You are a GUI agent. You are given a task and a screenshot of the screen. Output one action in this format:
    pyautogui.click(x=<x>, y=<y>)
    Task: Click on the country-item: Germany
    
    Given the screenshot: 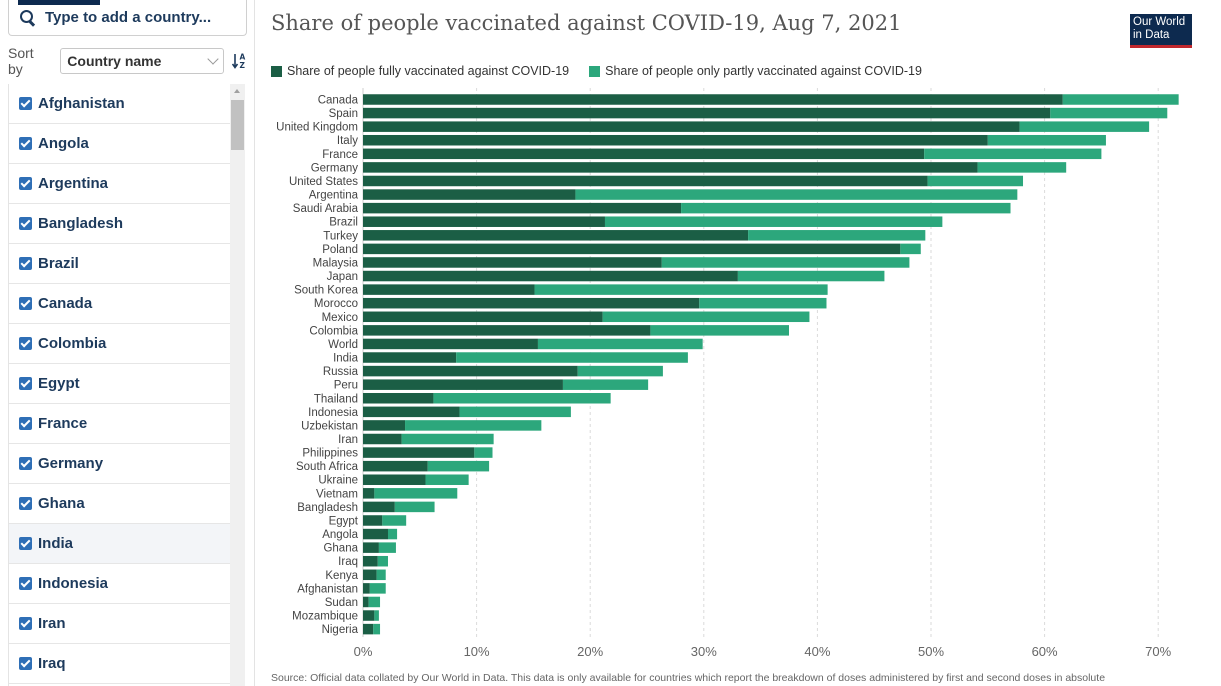 What is the action you would take?
    pyautogui.click(x=119, y=464)
    